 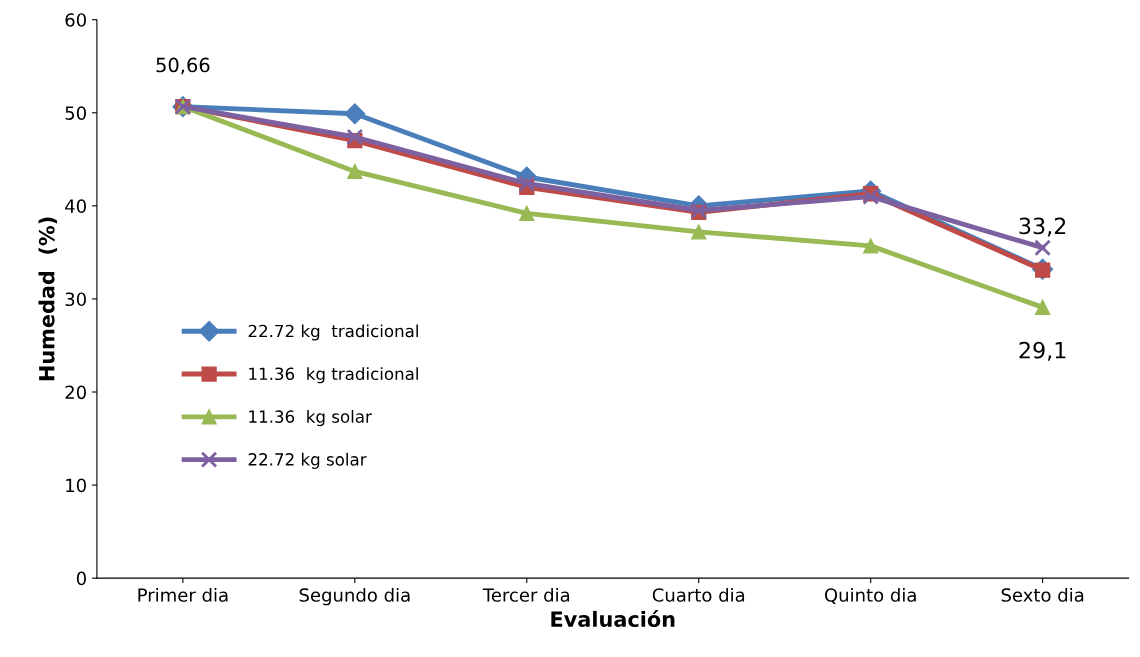 I want to click on x-axis-title: Evaluación, so click(x=613, y=619).